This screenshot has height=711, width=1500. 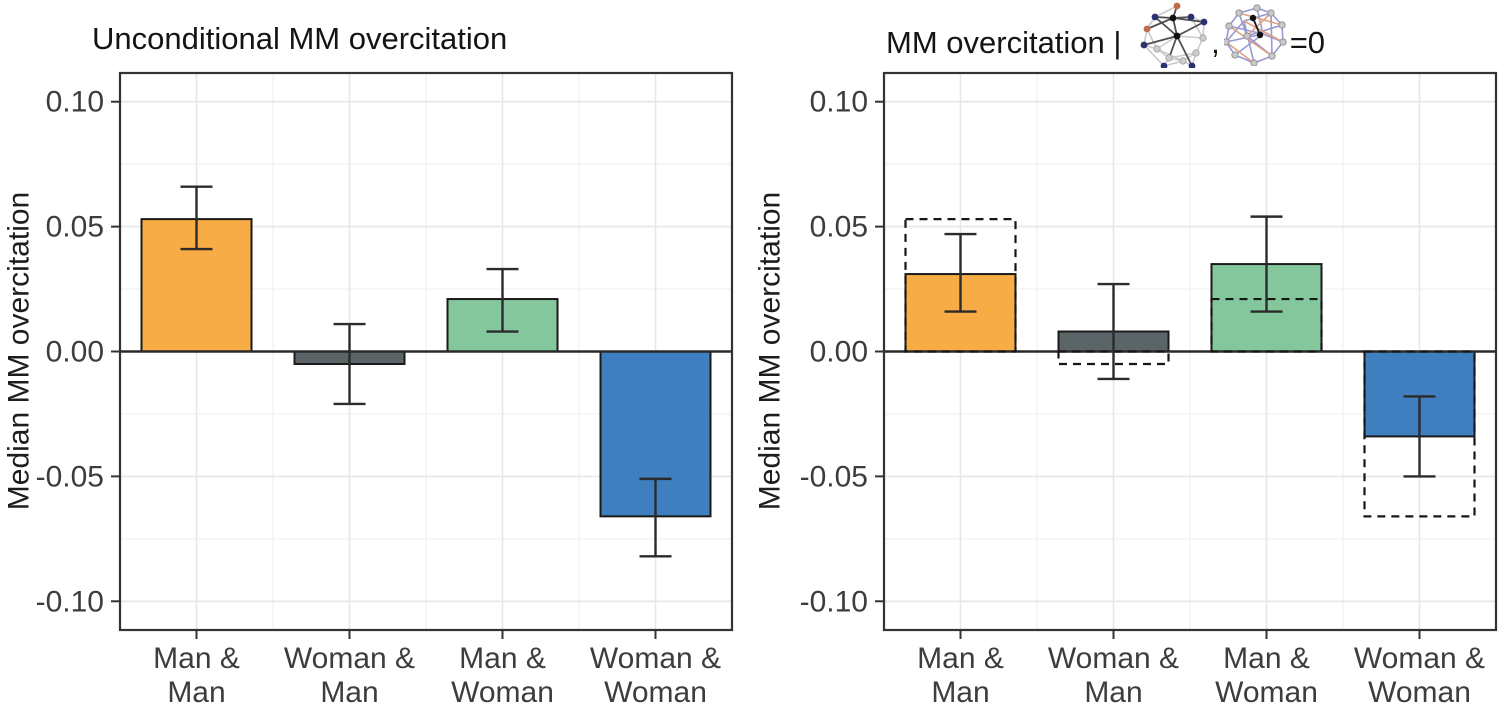 I want to click on salmon-network-edges, so click(x=1254, y=38).